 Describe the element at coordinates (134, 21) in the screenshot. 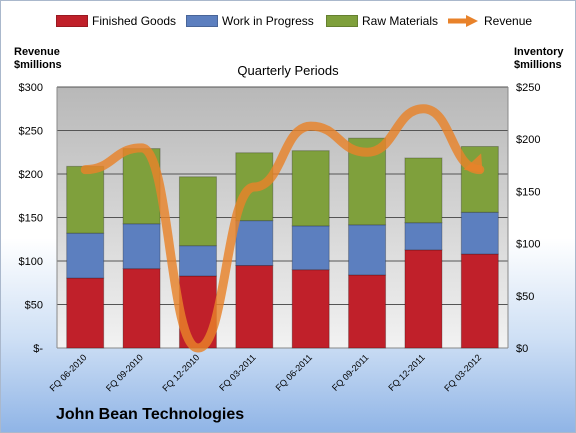

I see `legend-label-finished-goods: Finished Goods` at that location.